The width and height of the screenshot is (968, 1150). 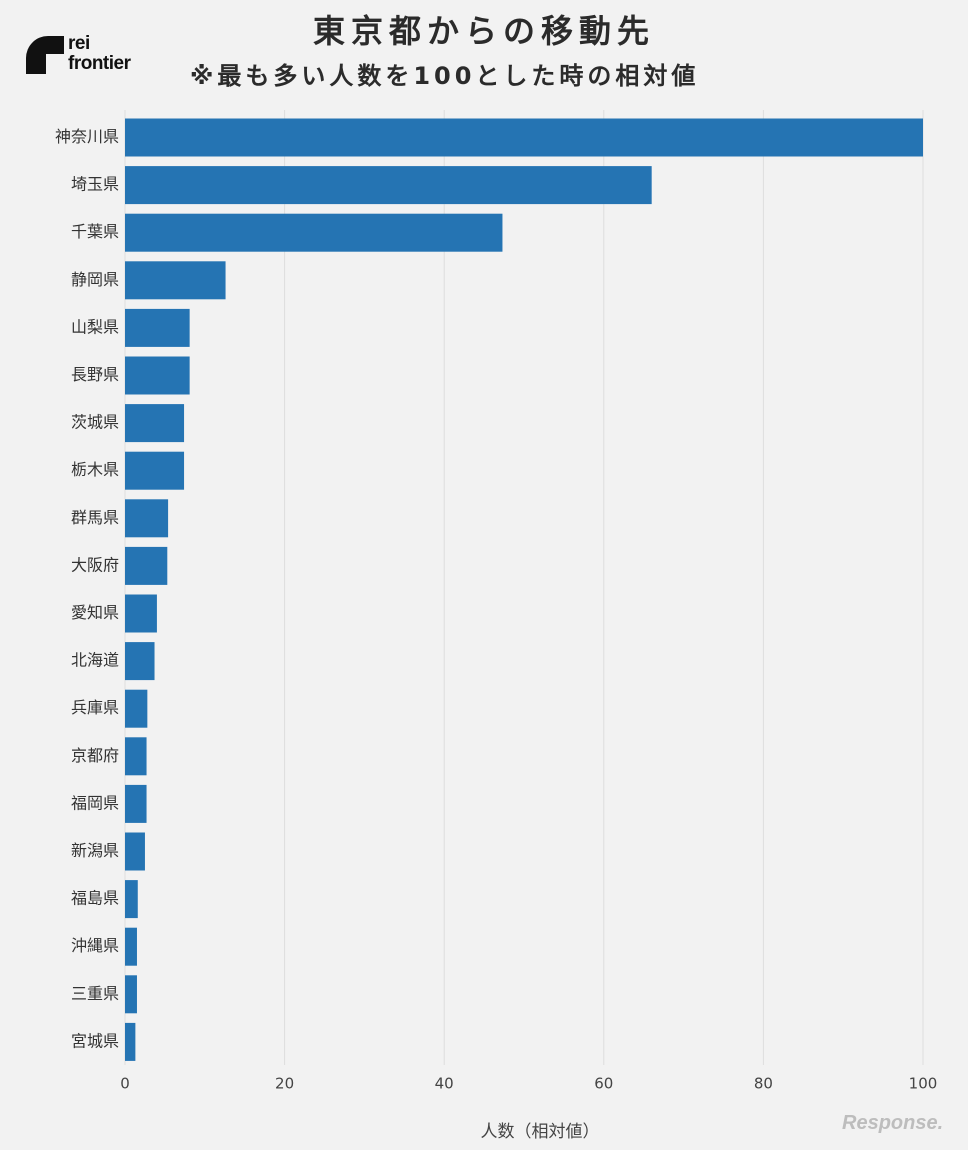 I want to click on logo-text: rei frontier, so click(x=99, y=54).